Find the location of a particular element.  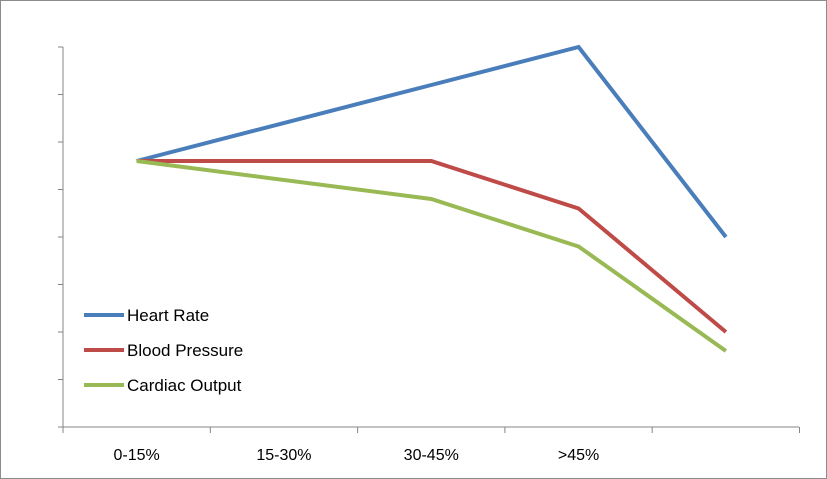

x-tick-label: 15-30% is located at coordinates (283, 455).